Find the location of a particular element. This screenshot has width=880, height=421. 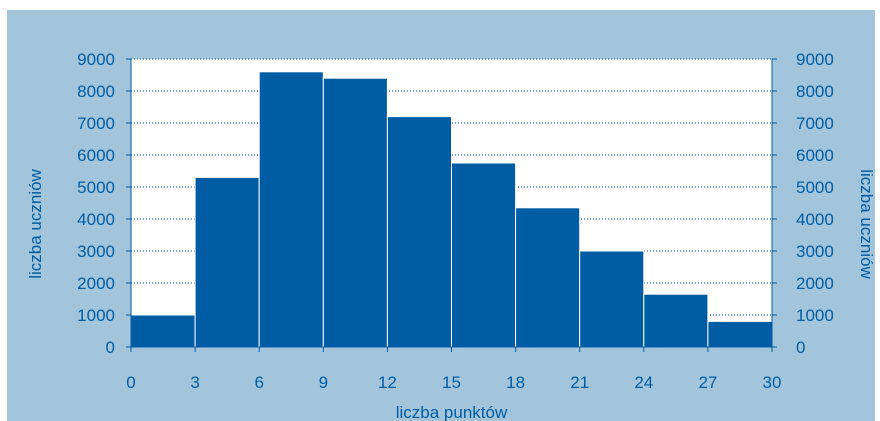

y-tick-label-left: 2000 is located at coordinates (96, 283).